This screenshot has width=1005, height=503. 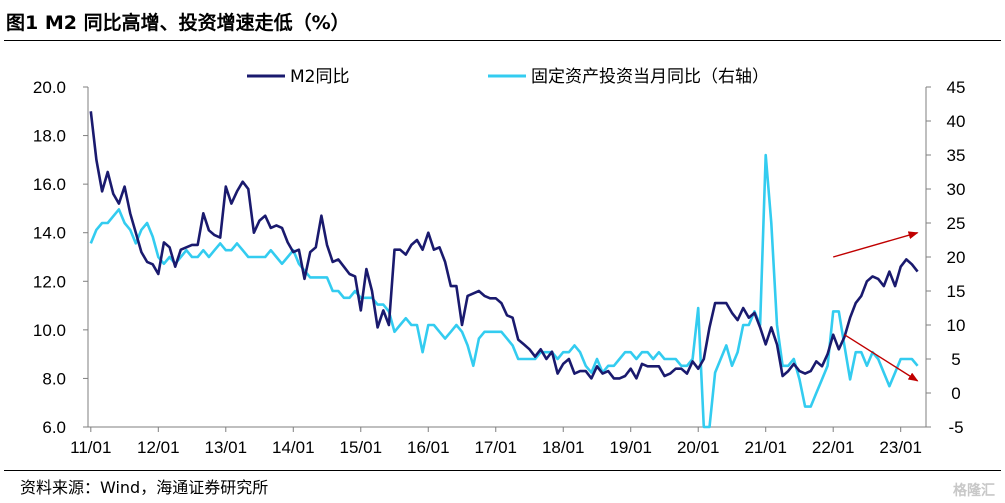 What do you see at coordinates (956, 155) in the screenshot?
I see `right-tick-label: 35` at bounding box center [956, 155].